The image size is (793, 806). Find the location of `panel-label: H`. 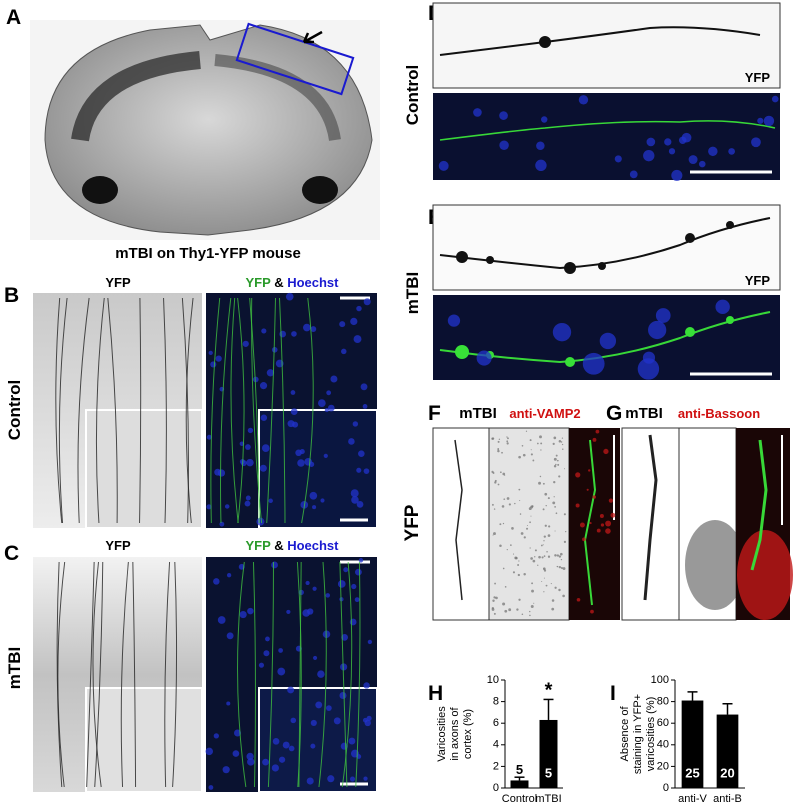

panel-label: H is located at coordinates (435, 693).